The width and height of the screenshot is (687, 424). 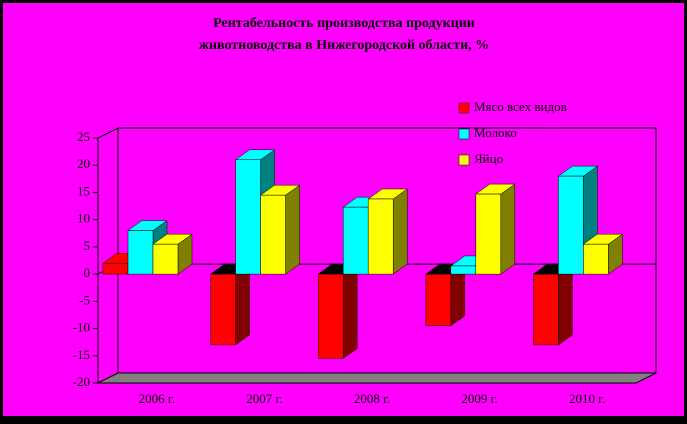 What do you see at coordinates (377, 378) in the screenshot?
I see `floor` at bounding box center [377, 378].